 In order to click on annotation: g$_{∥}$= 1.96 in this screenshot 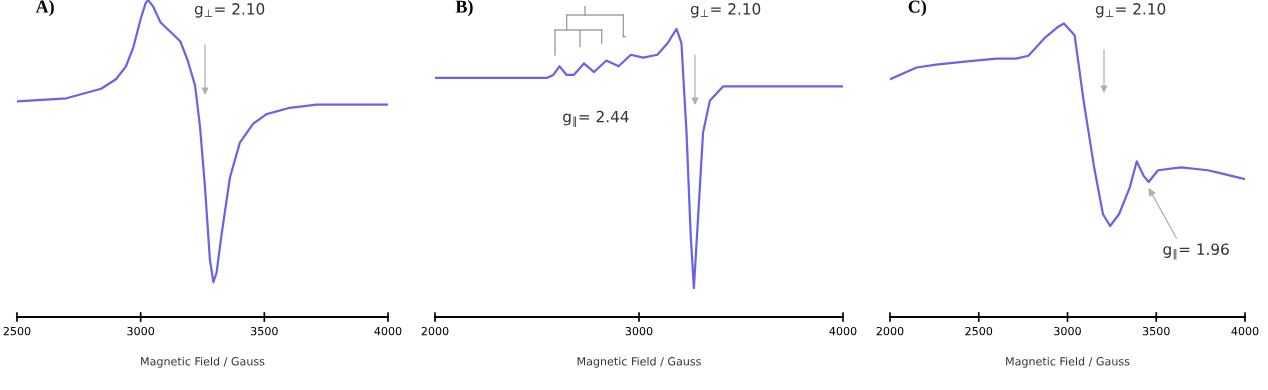, I will do `click(1196, 251)`.